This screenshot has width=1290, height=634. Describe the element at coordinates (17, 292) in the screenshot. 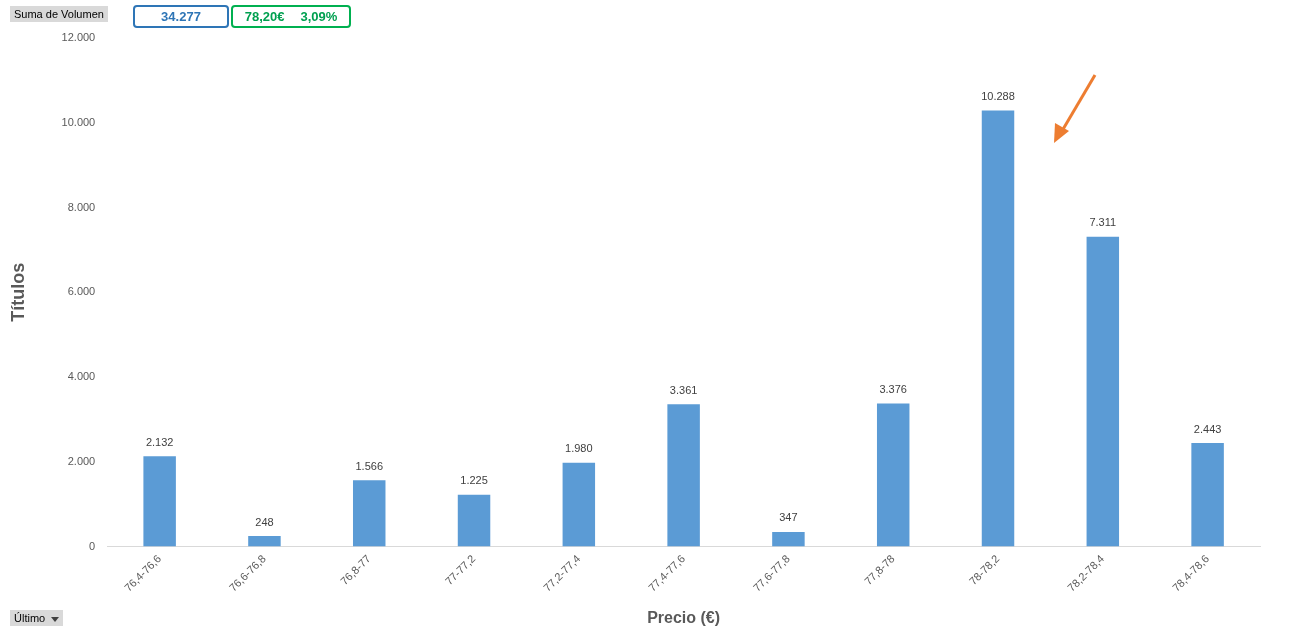

I see `y-axis-title: Títulos` at that location.